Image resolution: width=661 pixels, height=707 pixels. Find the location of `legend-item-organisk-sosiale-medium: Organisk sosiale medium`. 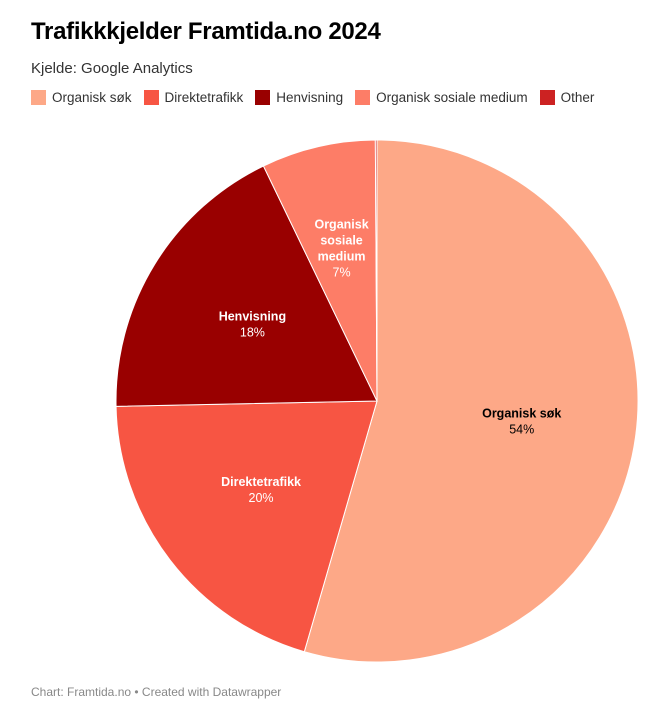

legend-item-organisk-sosiale-medium: Organisk sosiale medium is located at coordinates (441, 97).